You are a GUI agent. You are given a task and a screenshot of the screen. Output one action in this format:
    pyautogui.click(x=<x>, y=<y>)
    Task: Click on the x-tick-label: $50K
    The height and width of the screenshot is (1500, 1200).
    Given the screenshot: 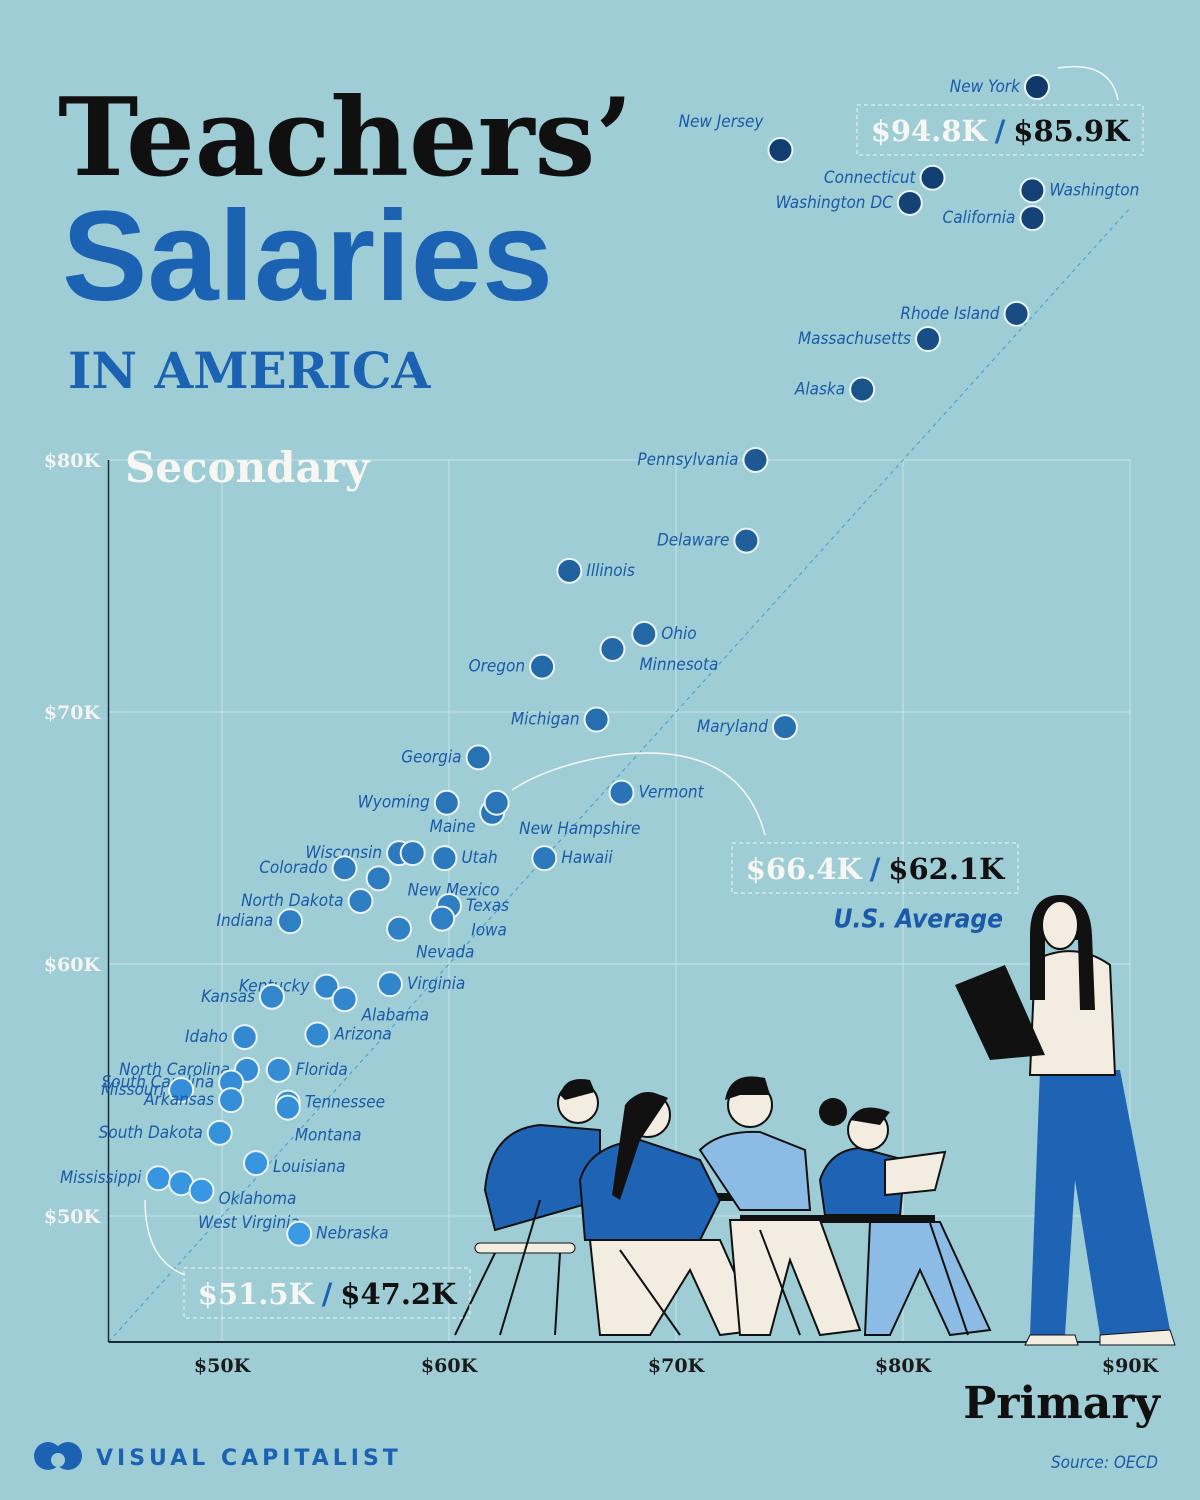 What is the action you would take?
    pyautogui.click(x=223, y=1366)
    